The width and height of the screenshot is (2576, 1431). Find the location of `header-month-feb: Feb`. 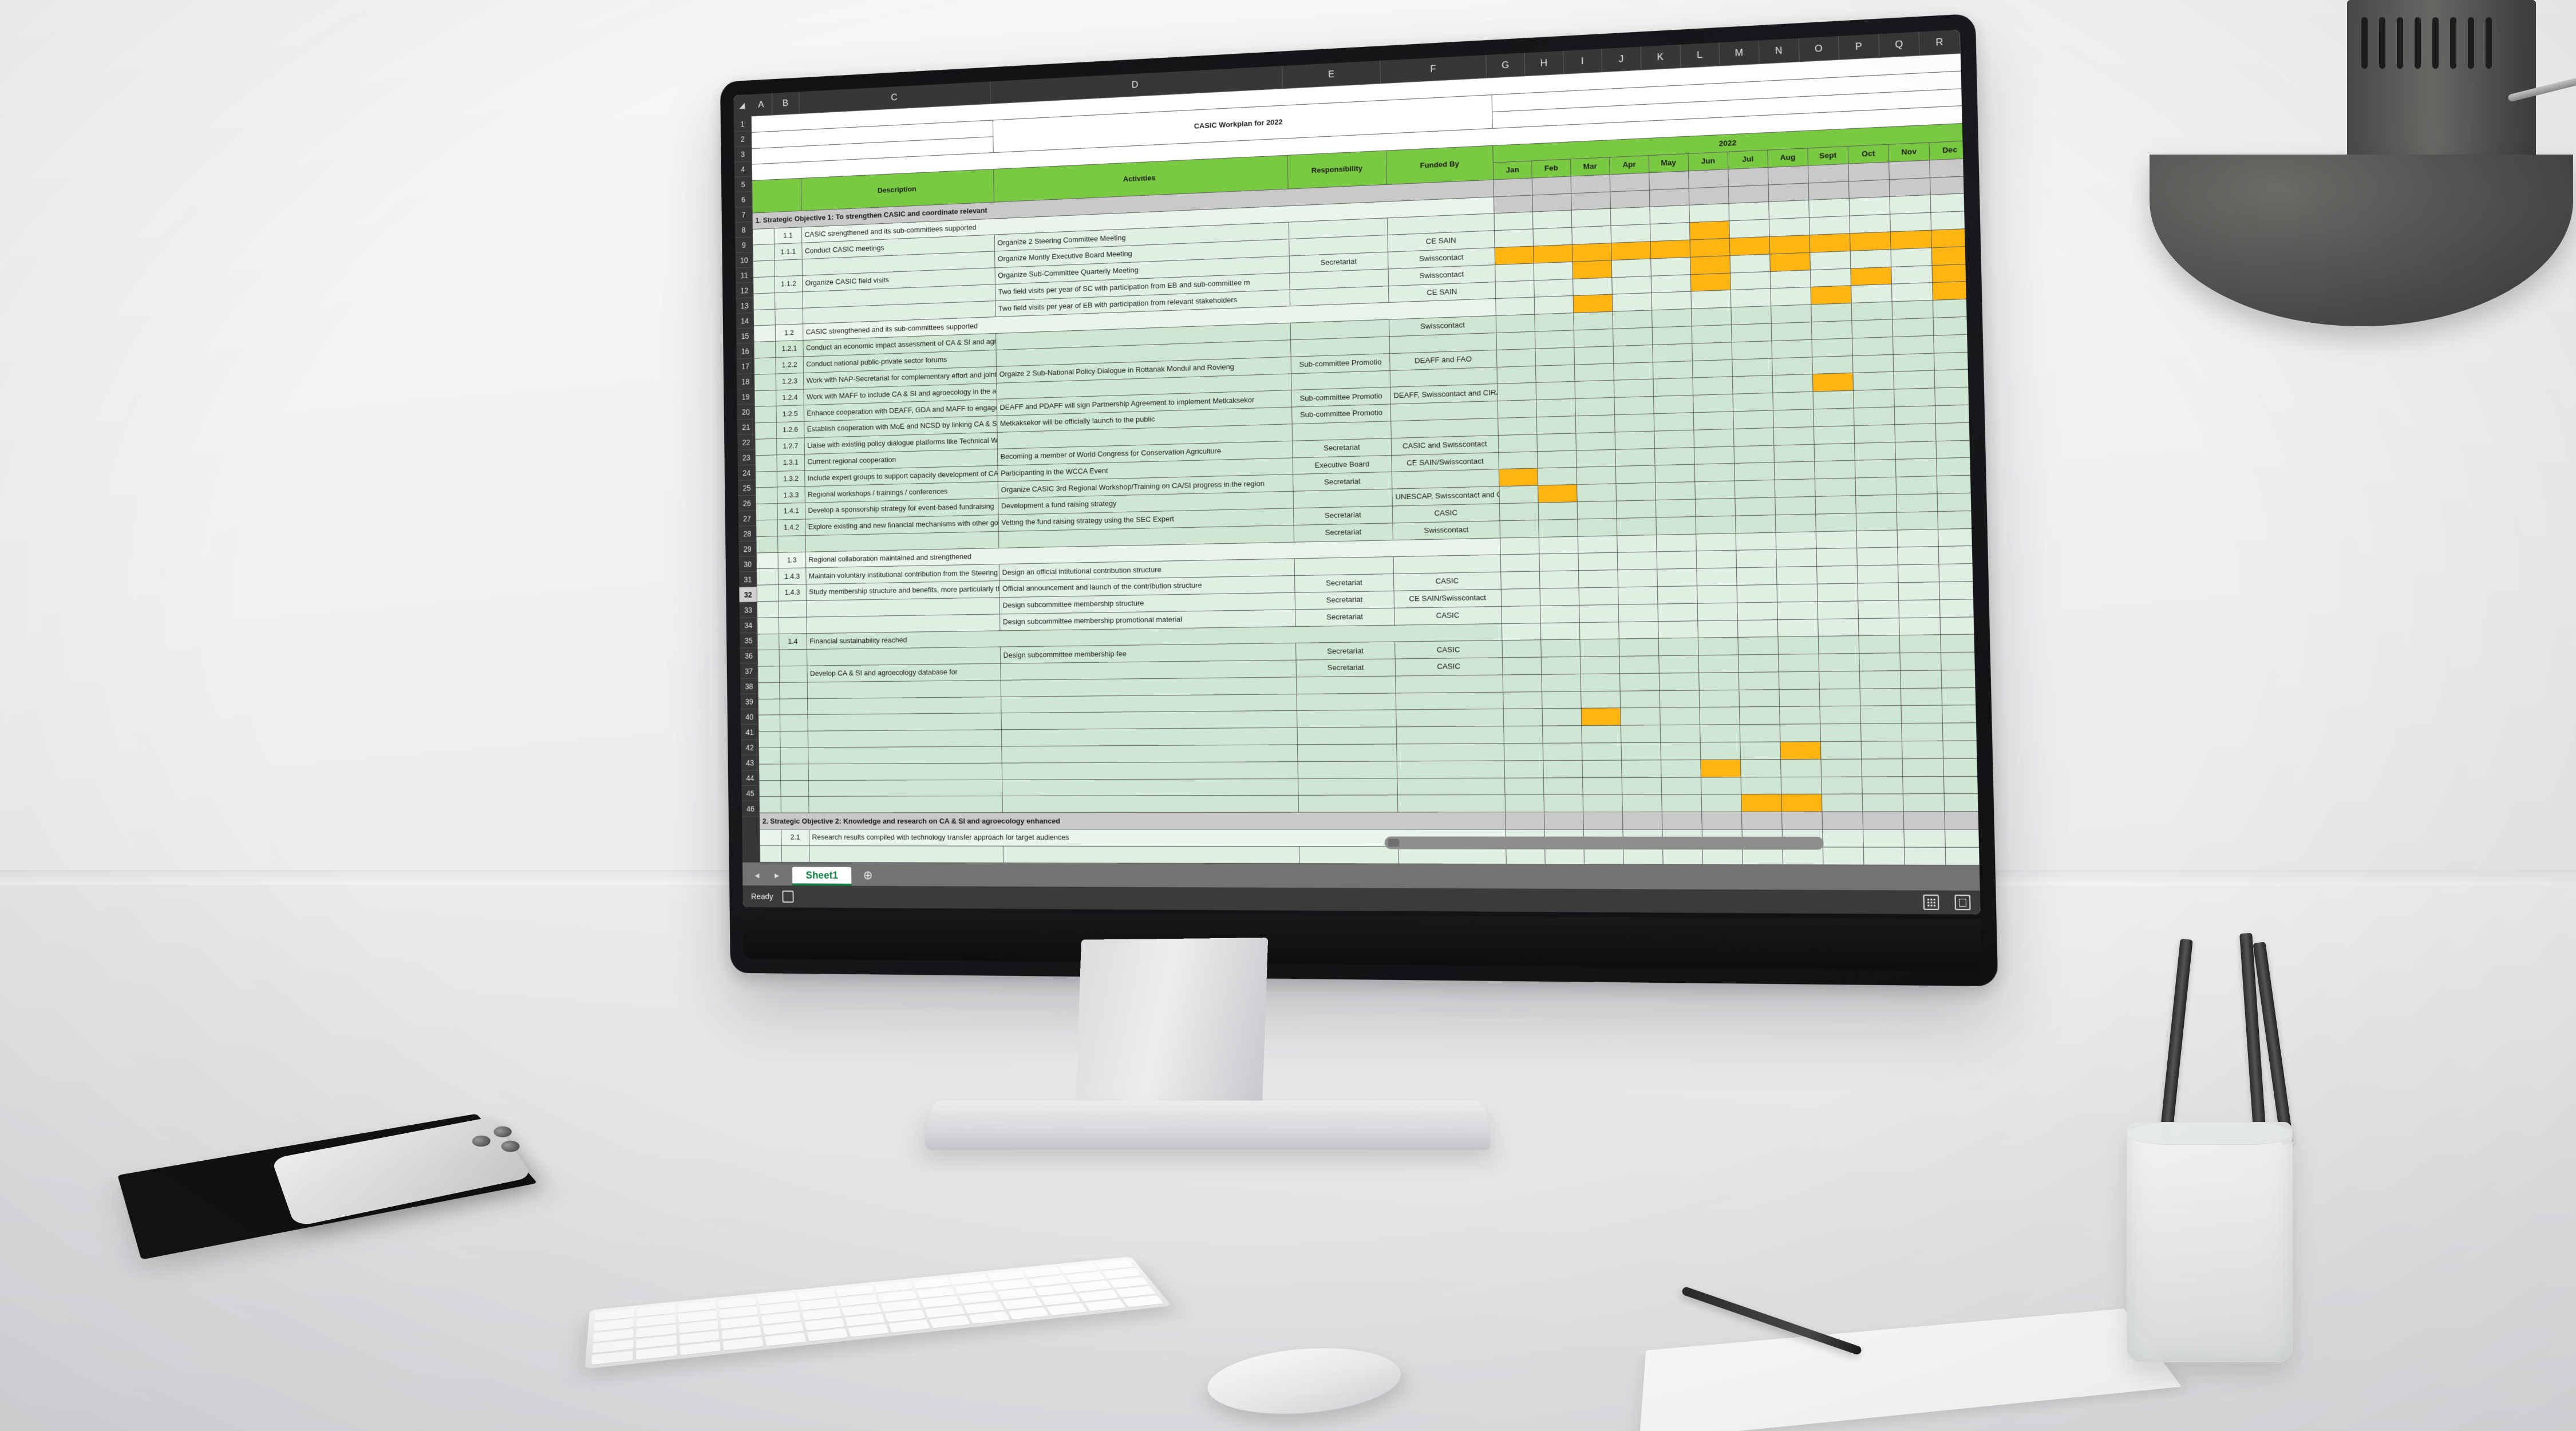

header-month-feb: Feb is located at coordinates (1551, 168).